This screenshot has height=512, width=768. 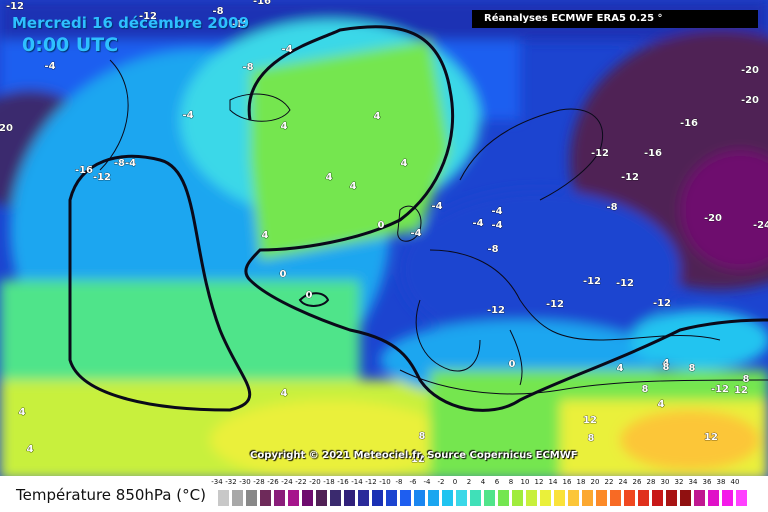 I want to click on legend-color-scale, so click(x=487, y=498).